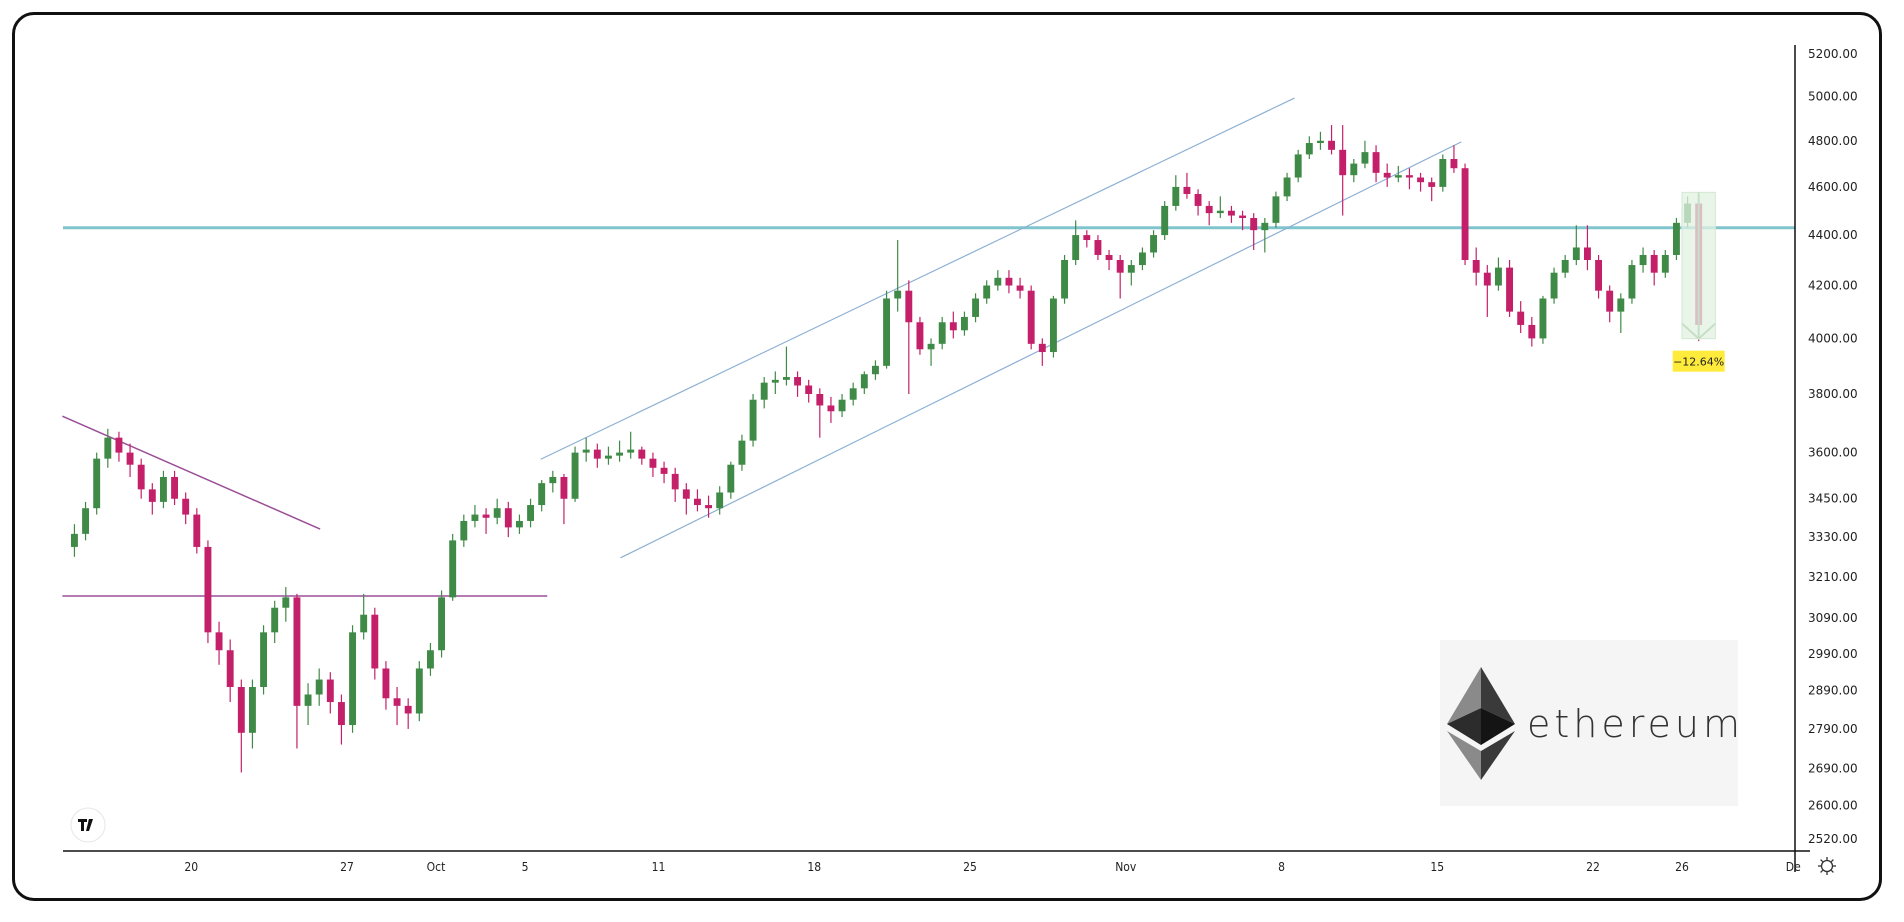 This screenshot has height=922, width=1904. I want to click on price-range-label-bg, so click(1698, 361).